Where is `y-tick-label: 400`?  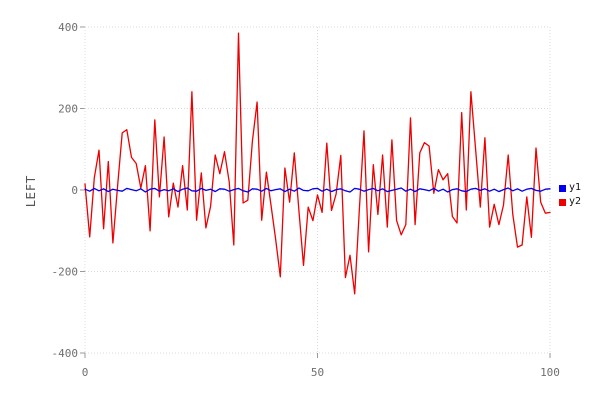 y-tick-label: 400 is located at coordinates (68, 27).